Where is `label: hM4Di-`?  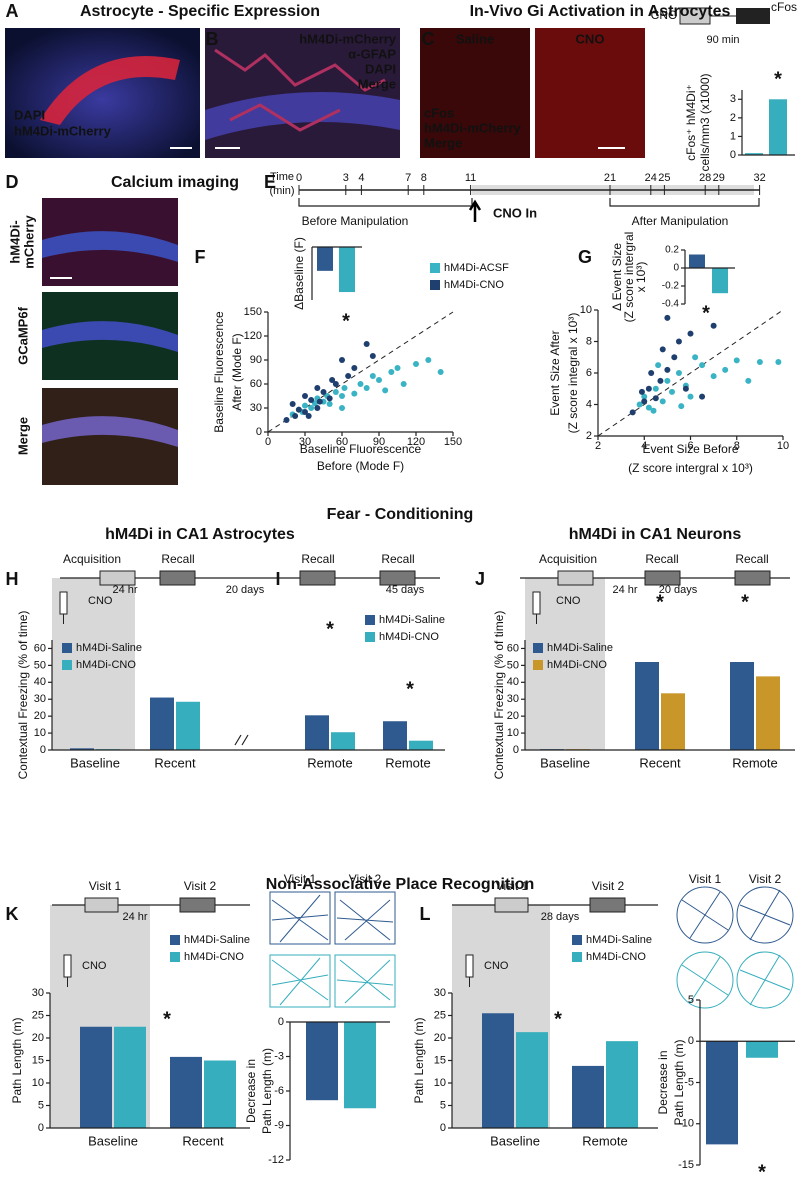 label: hM4Di- is located at coordinates (14, 241).